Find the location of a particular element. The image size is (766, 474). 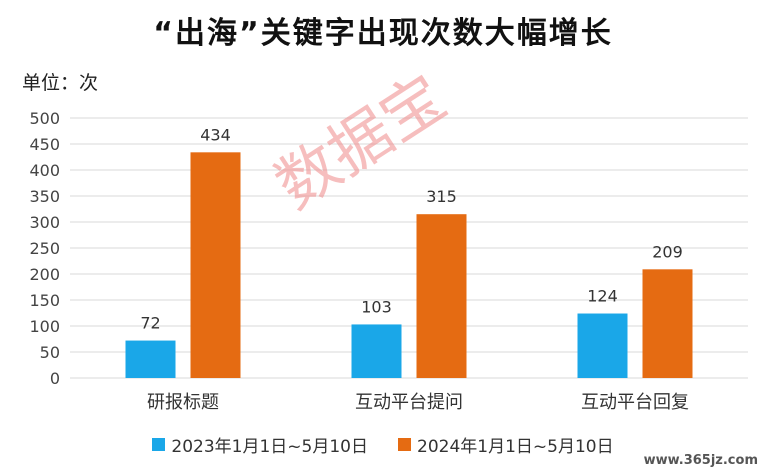

data-label: 103 is located at coordinates (376, 306).